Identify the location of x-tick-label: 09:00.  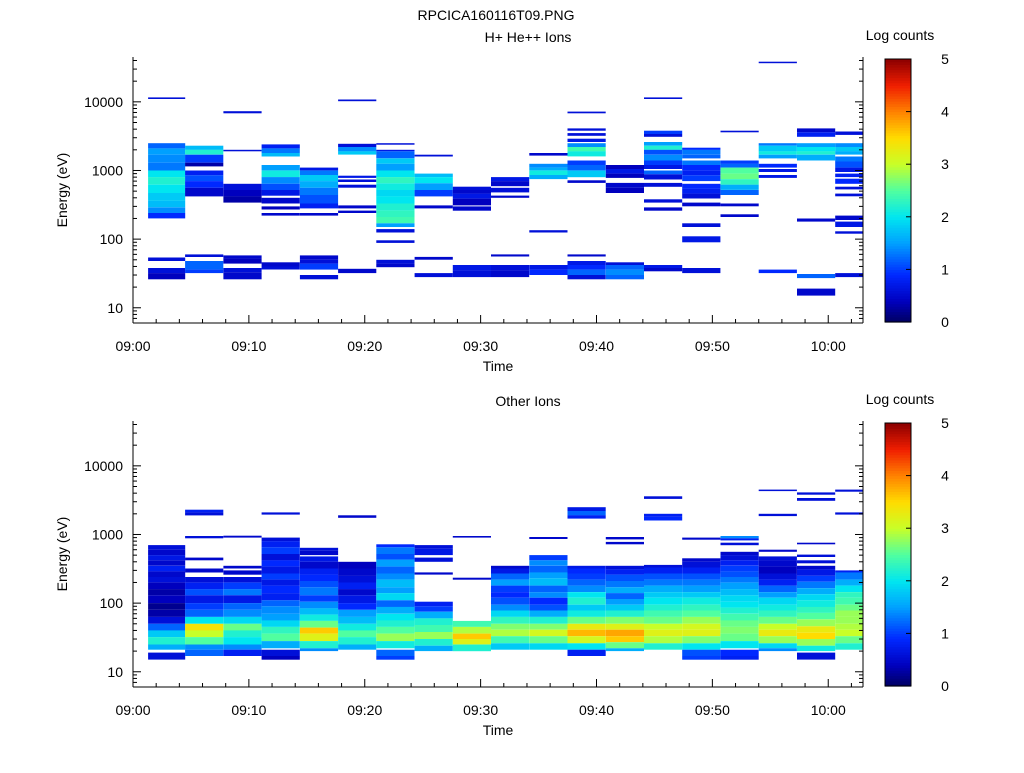
(132, 710).